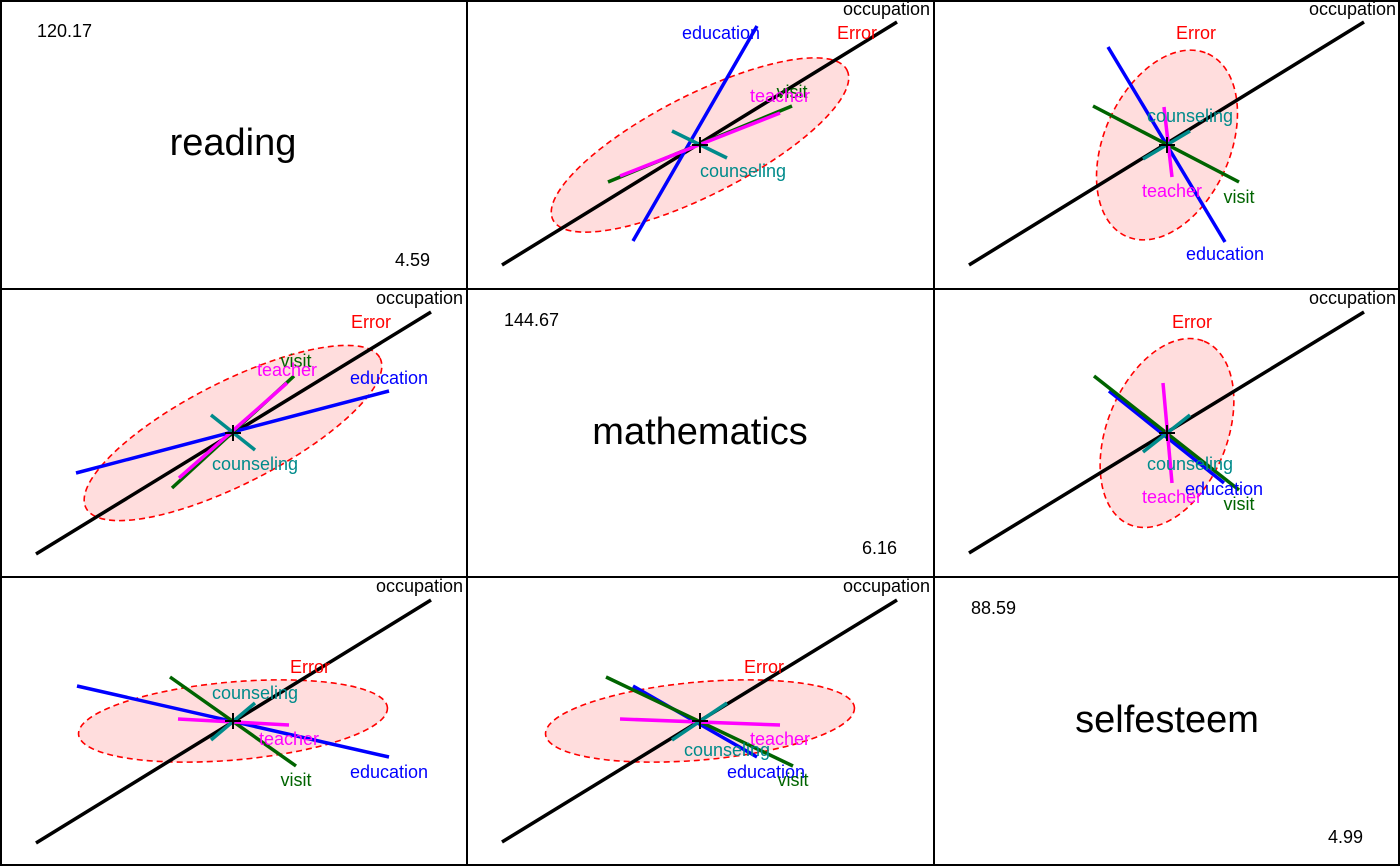 The image size is (1400, 866). What do you see at coordinates (695, 133) in the screenshot?
I see `education-line` at bounding box center [695, 133].